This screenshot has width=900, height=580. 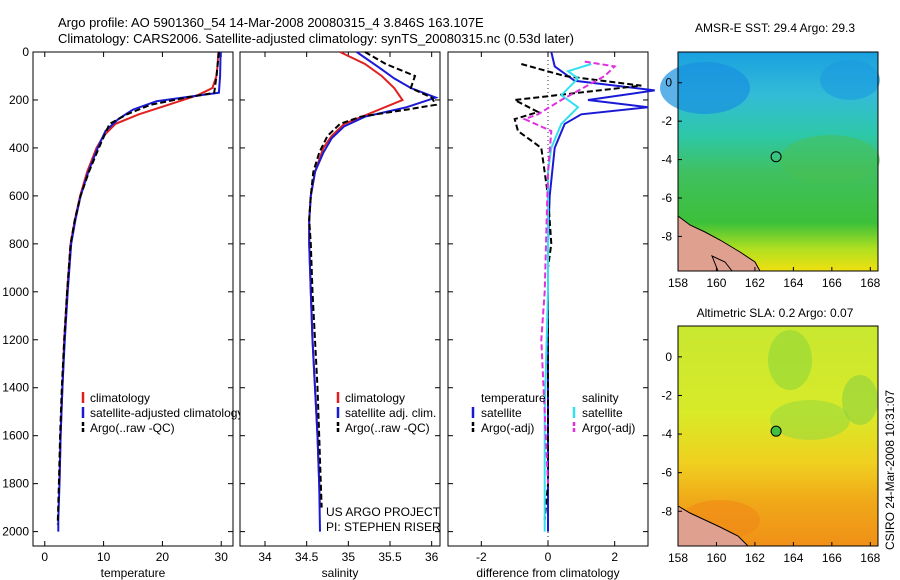 What do you see at coordinates (775, 28) in the screenshot?
I see `sst-map-title: AMSR-E SST: 29.4 Argo: 29.3` at bounding box center [775, 28].